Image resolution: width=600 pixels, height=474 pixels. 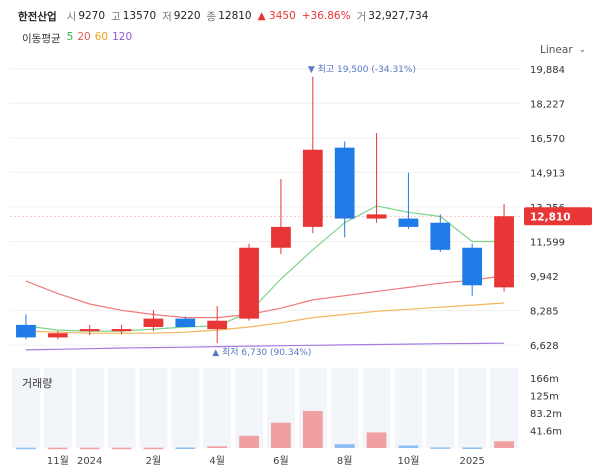 I want to click on high-value: 13570, so click(x=139, y=16).